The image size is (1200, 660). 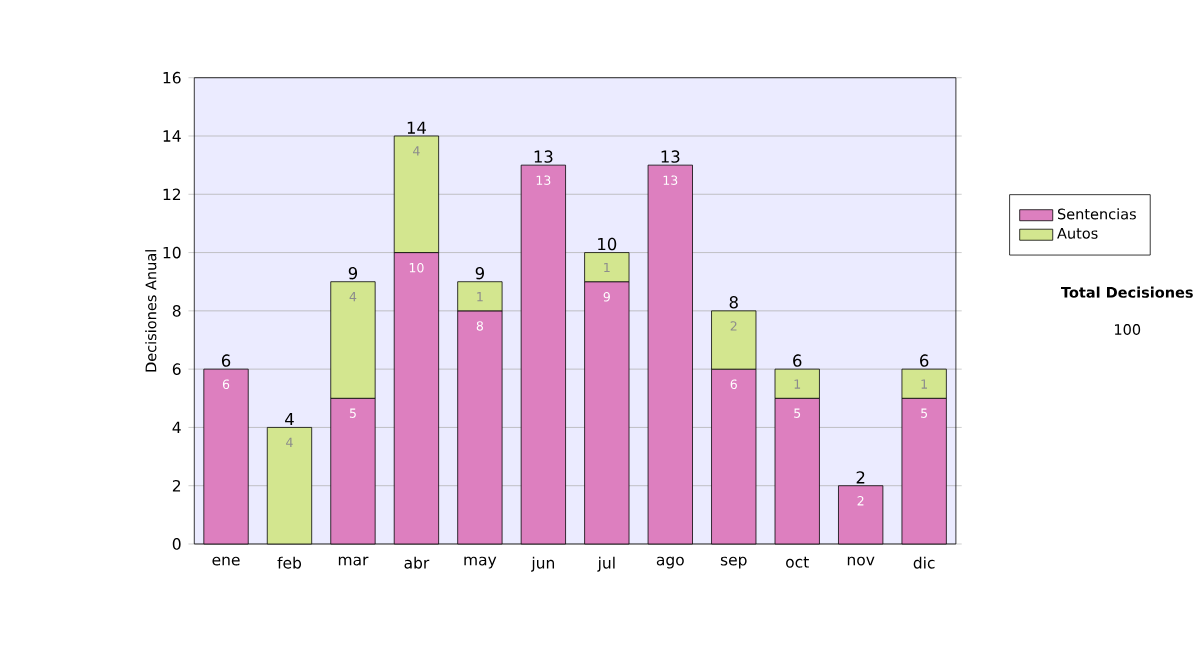 I want to click on total-label: 2, so click(x=860, y=477).